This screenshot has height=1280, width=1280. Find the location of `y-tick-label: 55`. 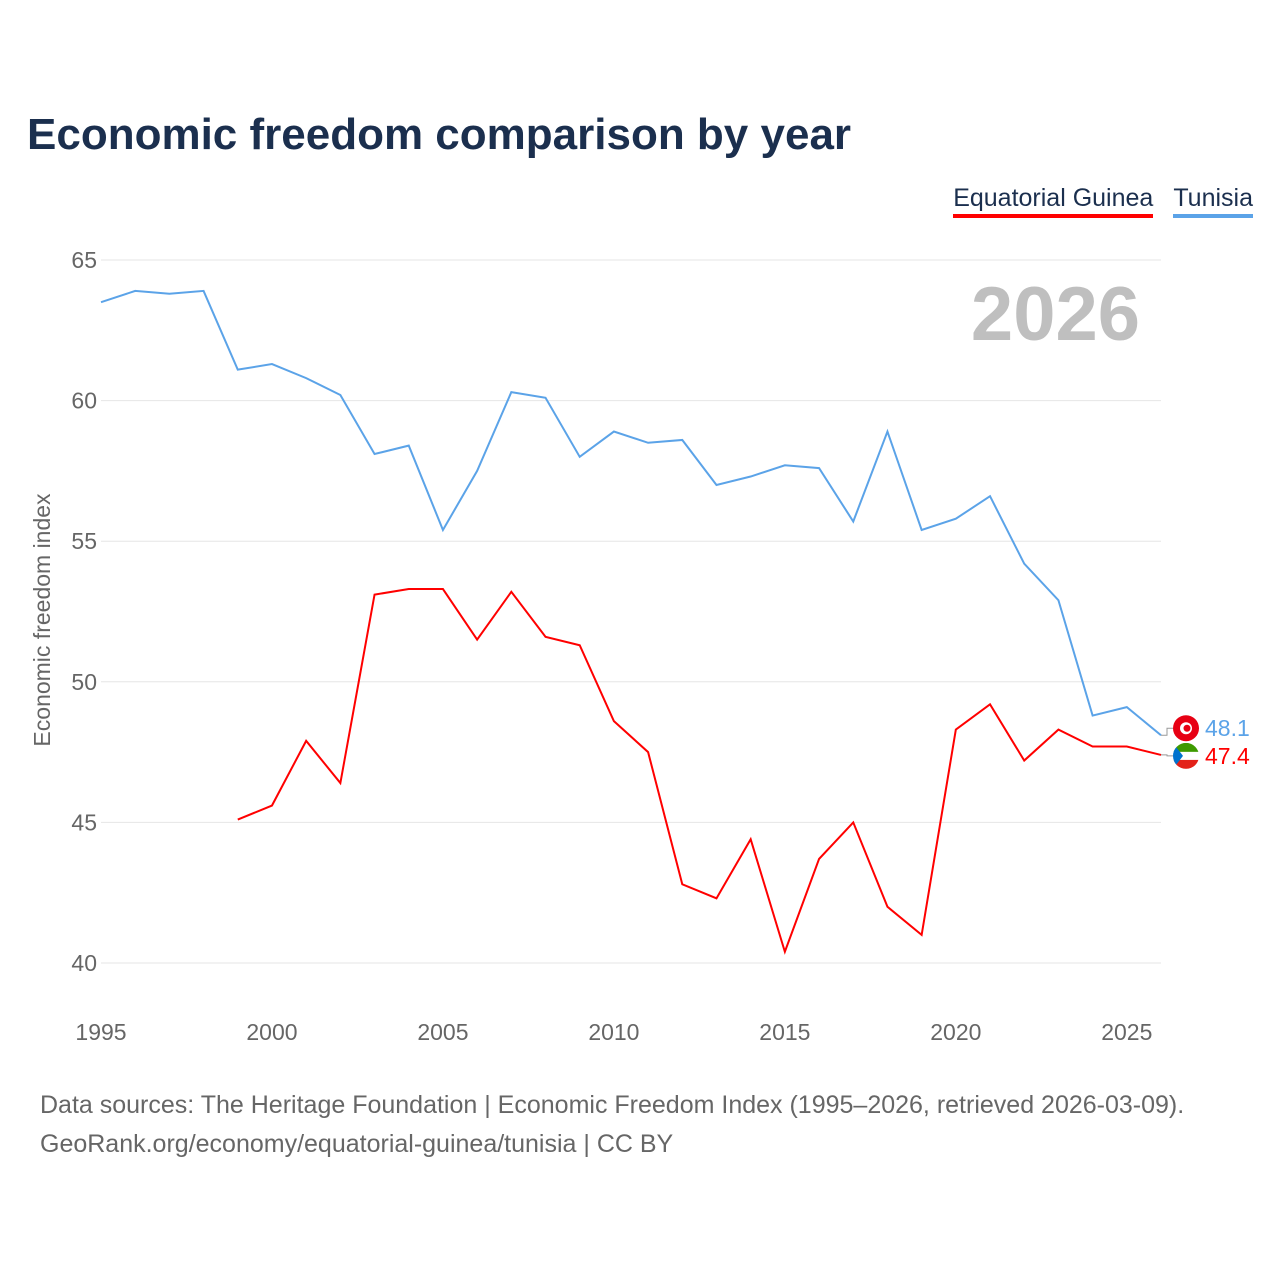

y-tick-label: 55 is located at coordinates (84, 541).